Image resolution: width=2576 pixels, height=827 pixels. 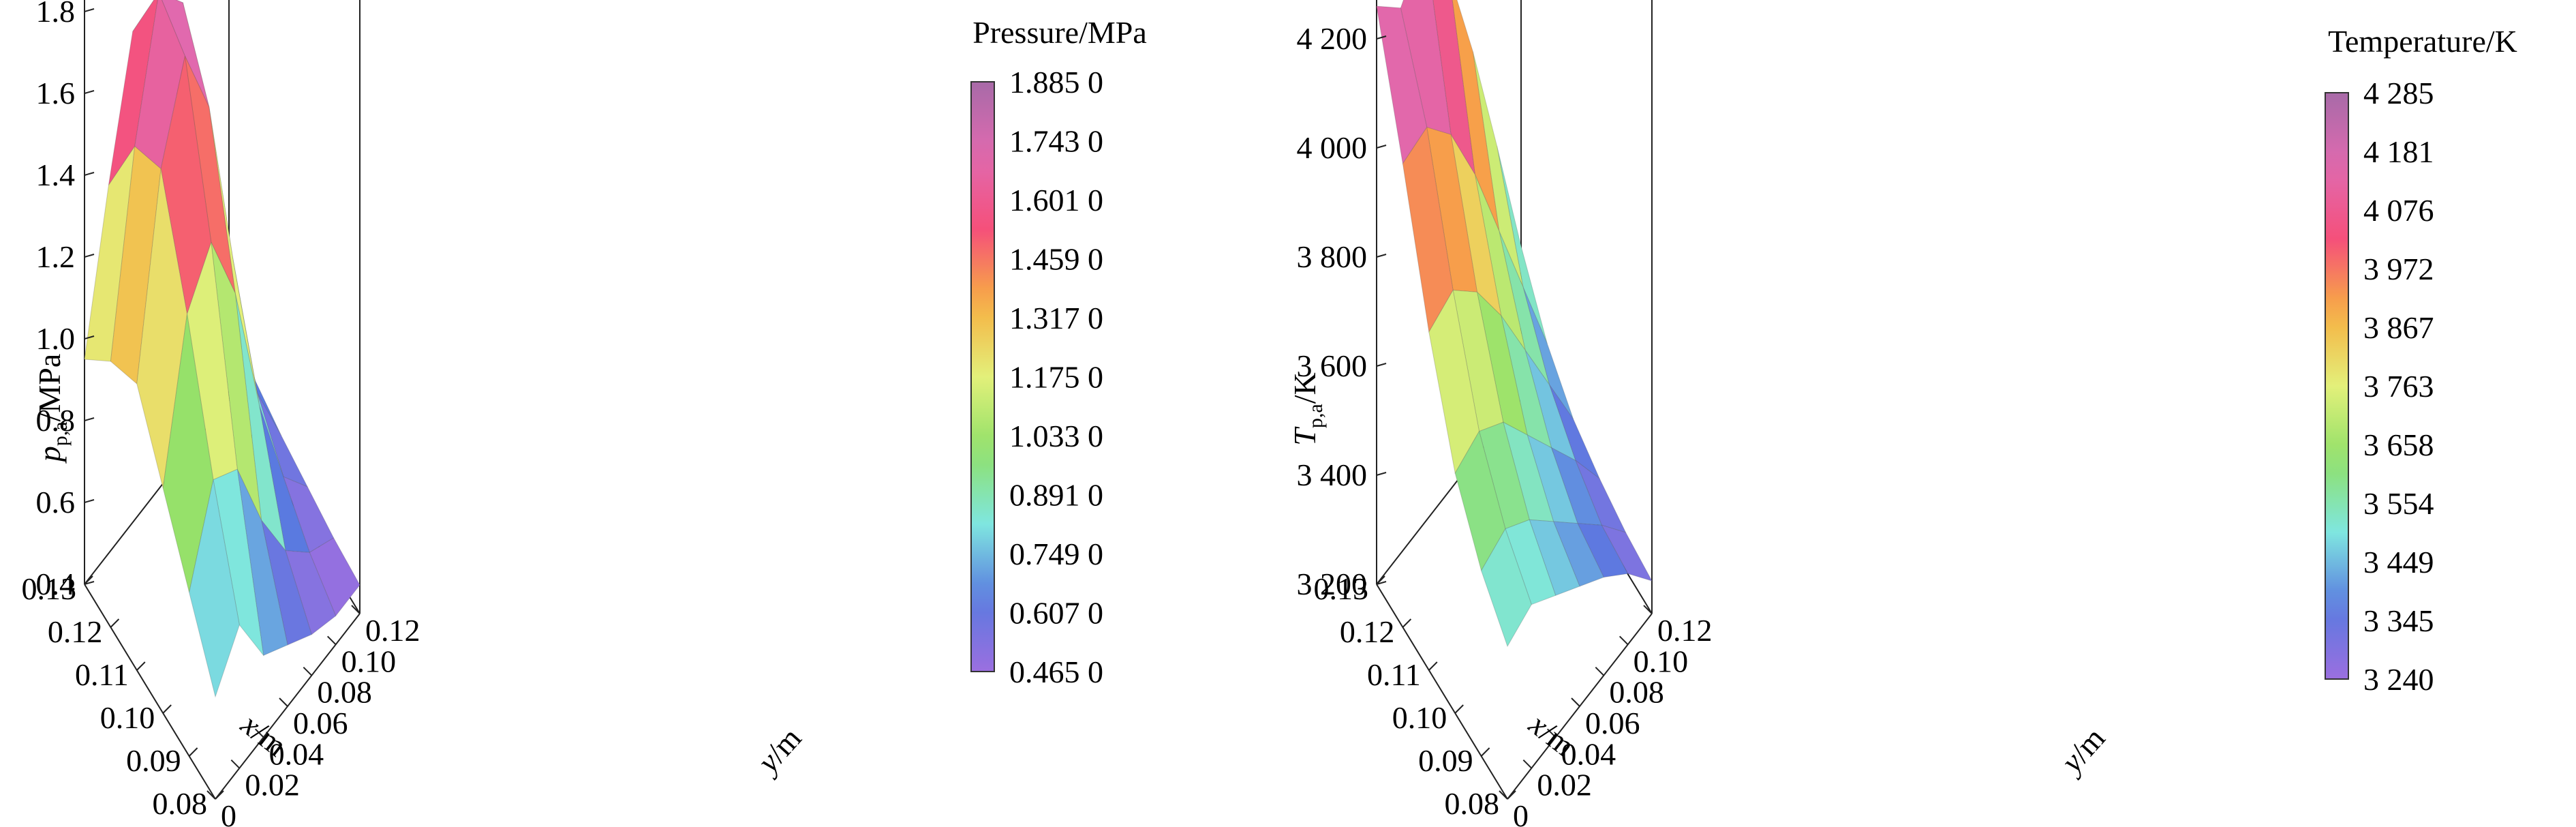 I want to click on colorbar-tick-label: 0.891 0, so click(x=1056, y=496).